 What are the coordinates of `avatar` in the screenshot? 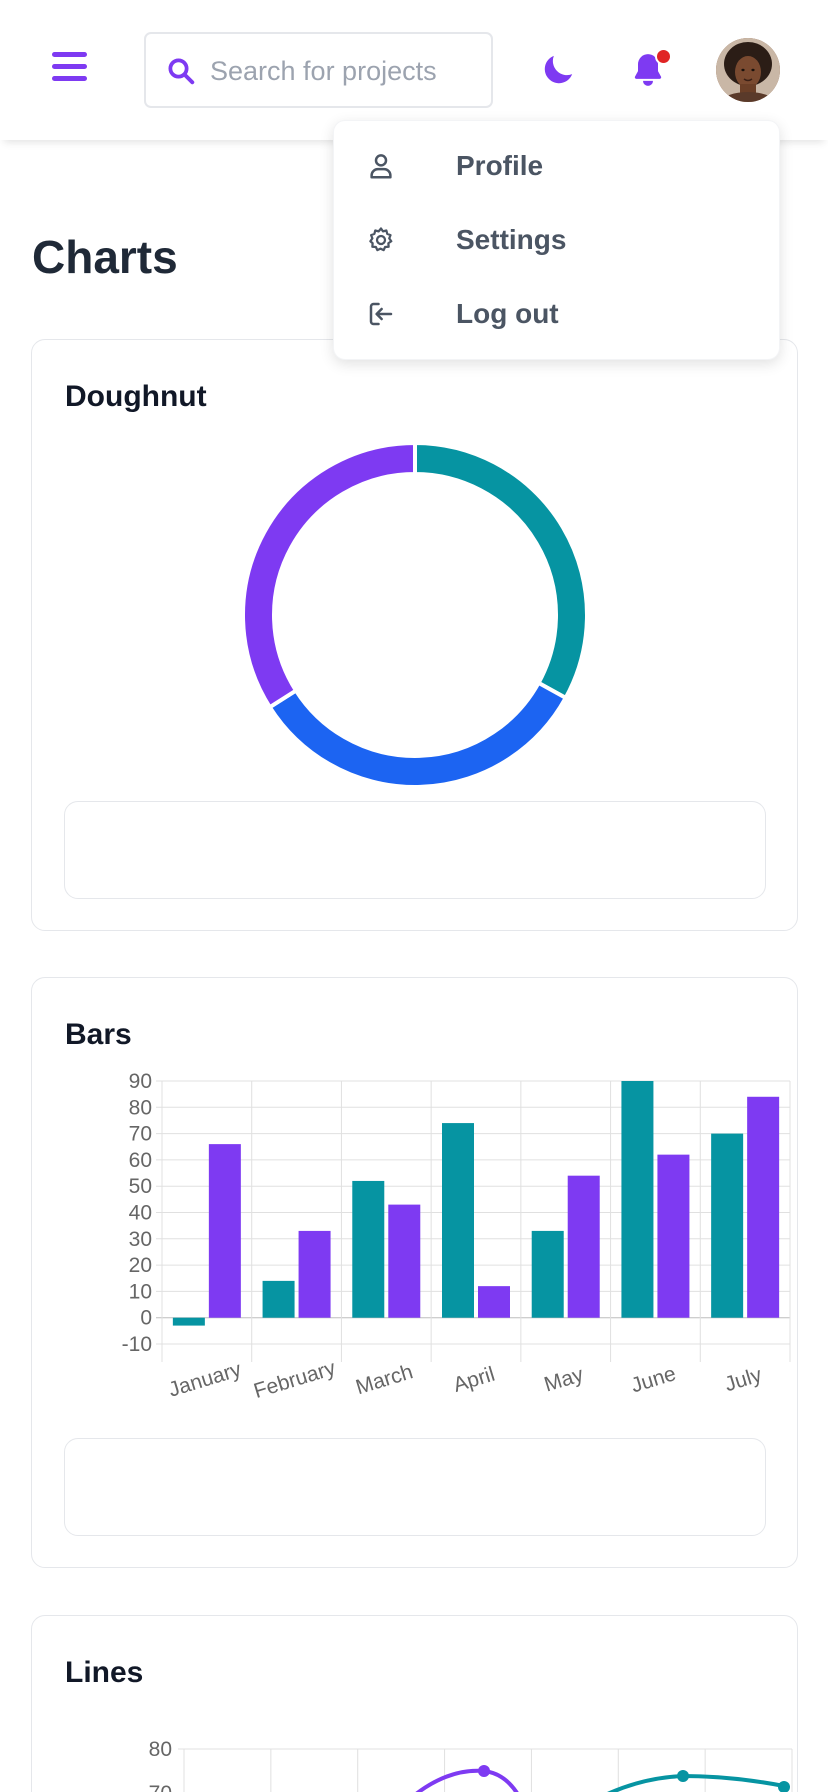 It's located at (748, 70).